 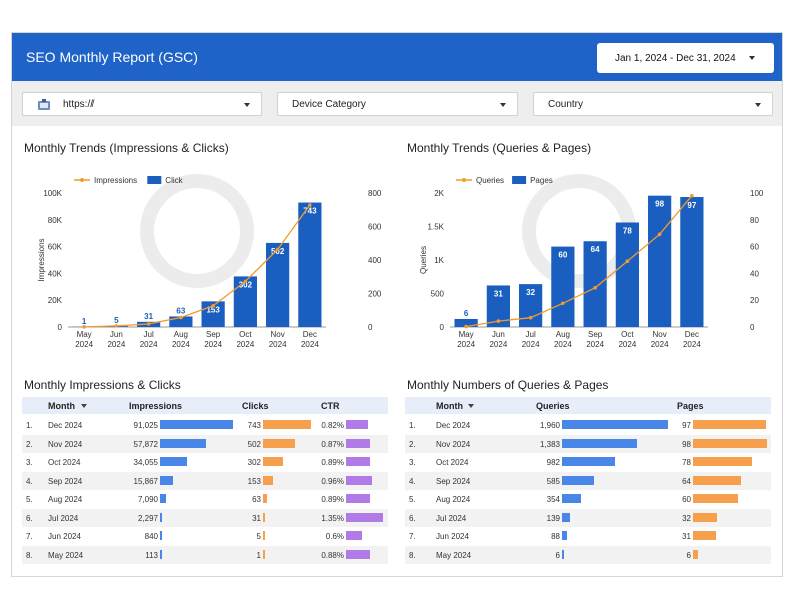 I want to click on table-row: 8. May 2024 113 1 0.88%, so click(x=205, y=554).